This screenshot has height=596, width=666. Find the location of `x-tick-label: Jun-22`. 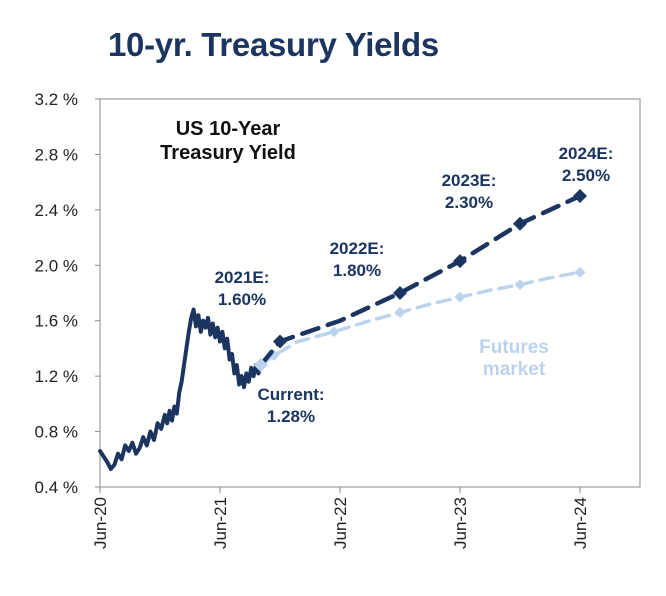

x-tick-label: Jun-22 is located at coordinates (340, 523).